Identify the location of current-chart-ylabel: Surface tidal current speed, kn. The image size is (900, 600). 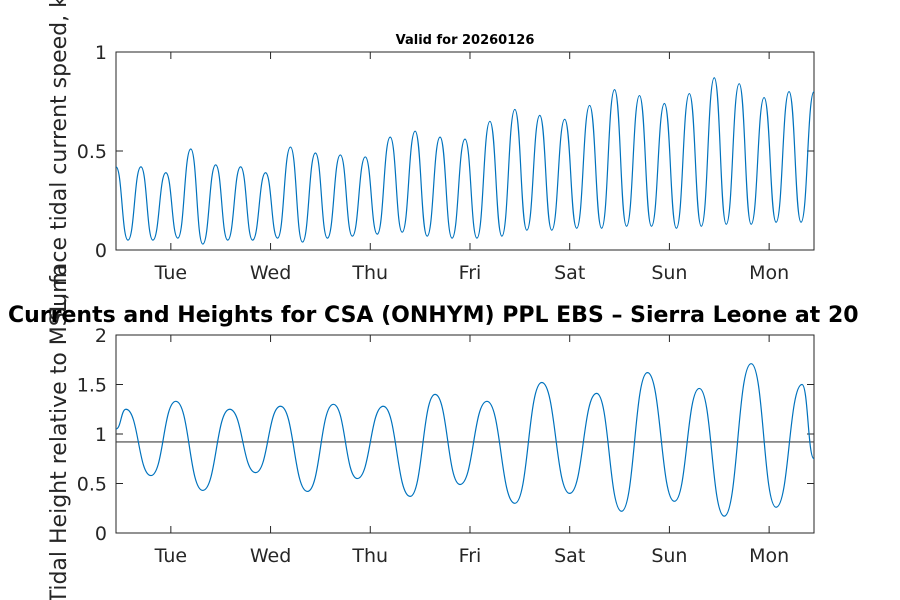
(59, 160).